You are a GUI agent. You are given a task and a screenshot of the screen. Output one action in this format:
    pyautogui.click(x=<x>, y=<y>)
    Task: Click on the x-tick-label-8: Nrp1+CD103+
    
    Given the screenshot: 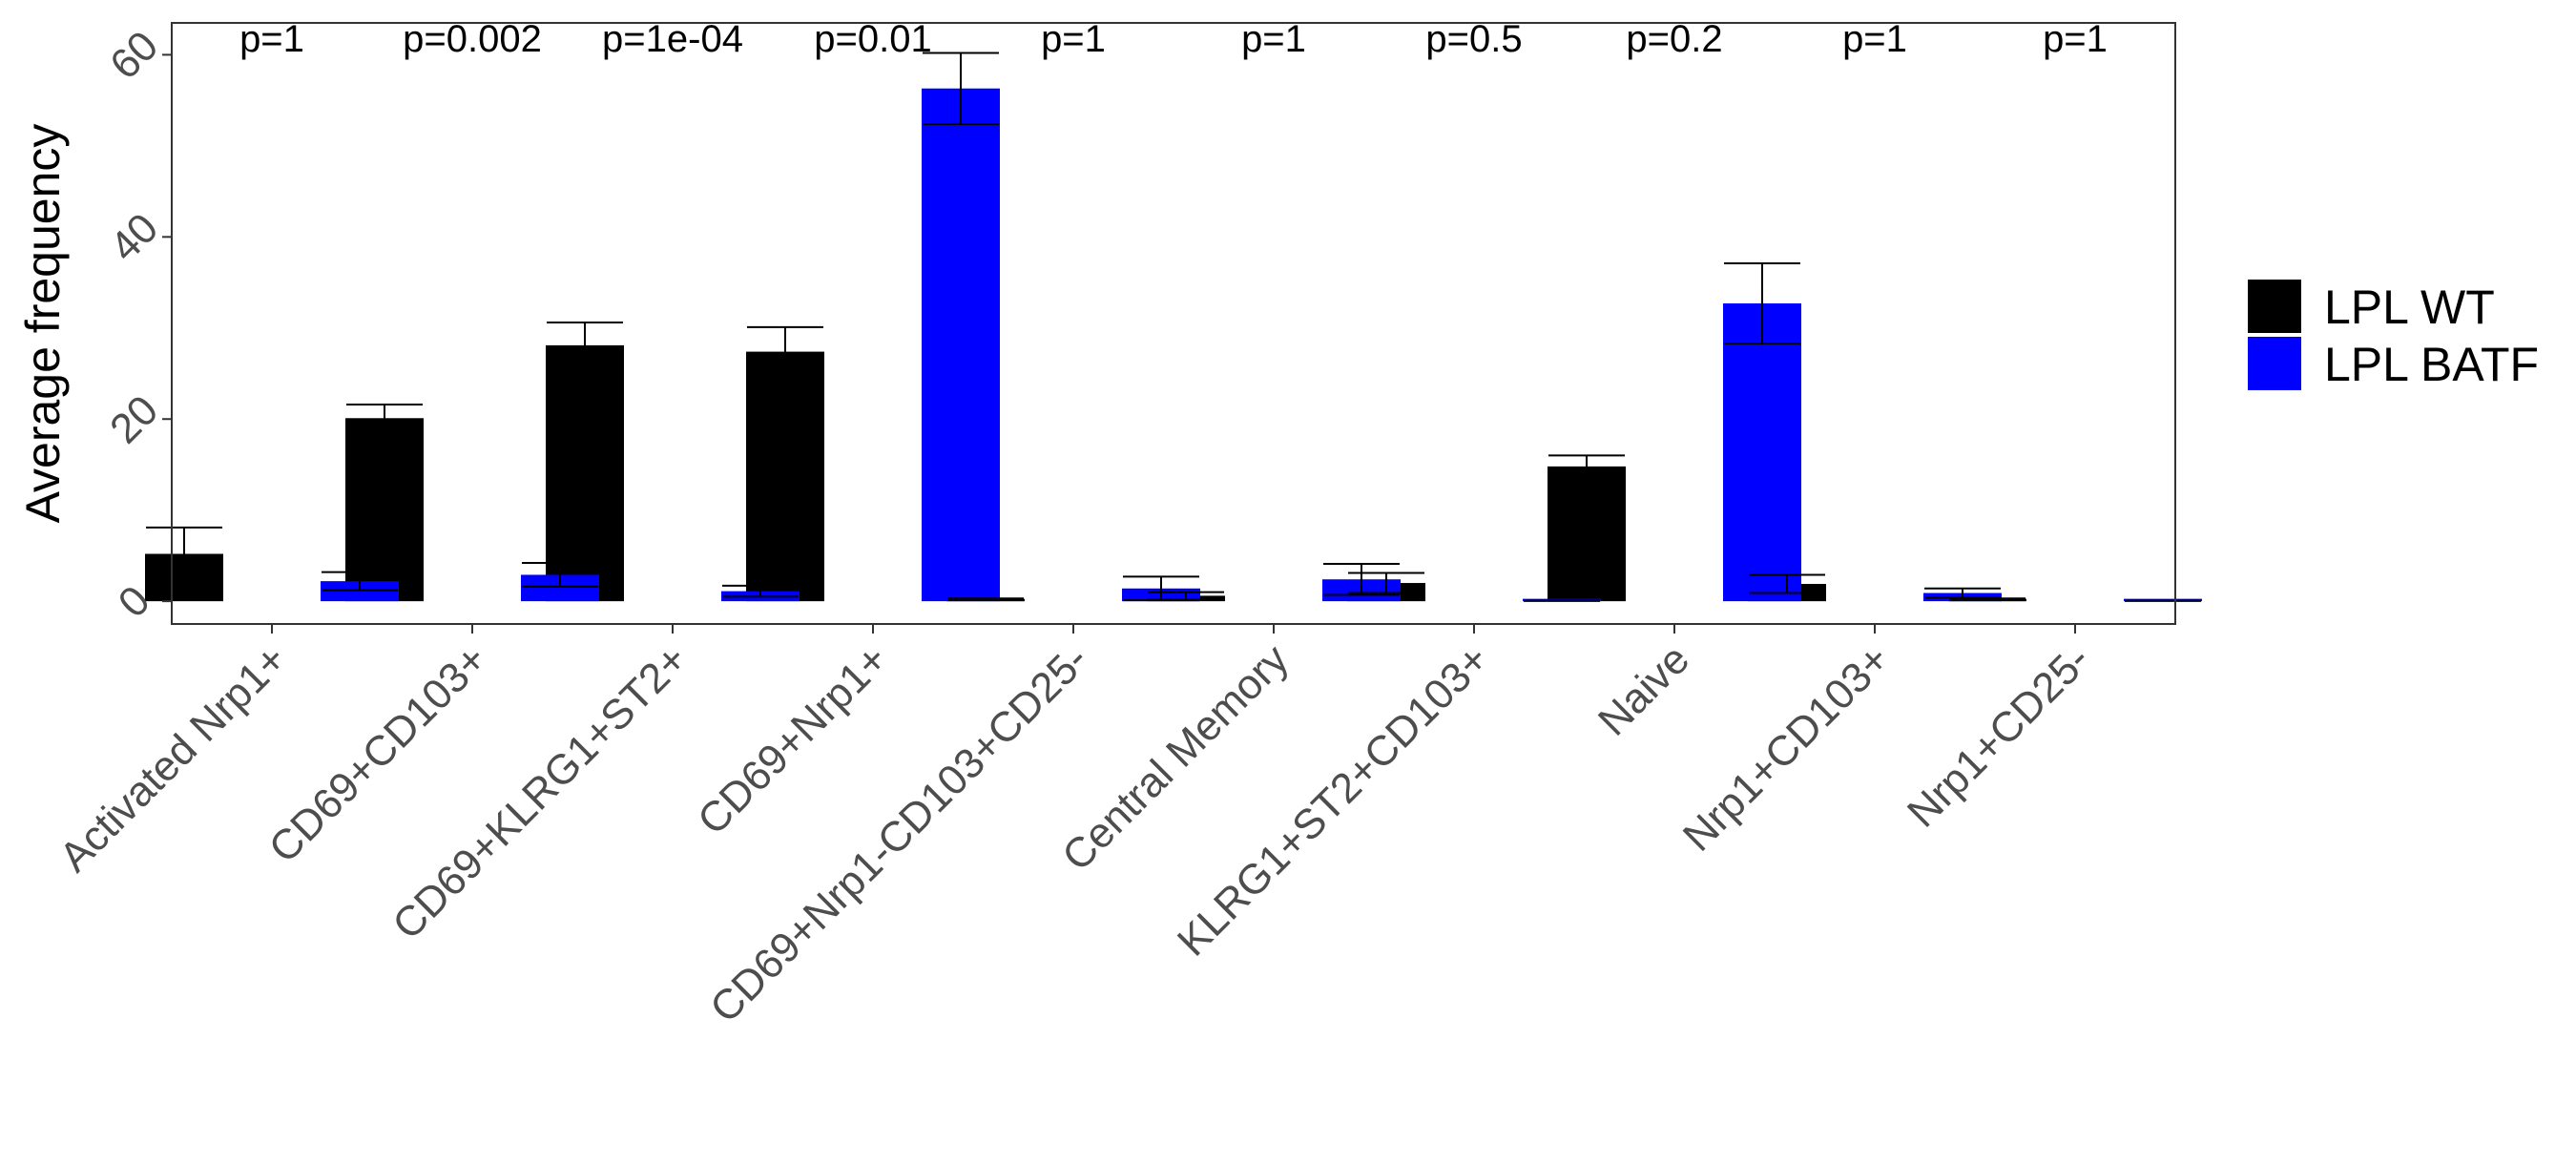 What is the action you would take?
    pyautogui.click(x=1786, y=747)
    